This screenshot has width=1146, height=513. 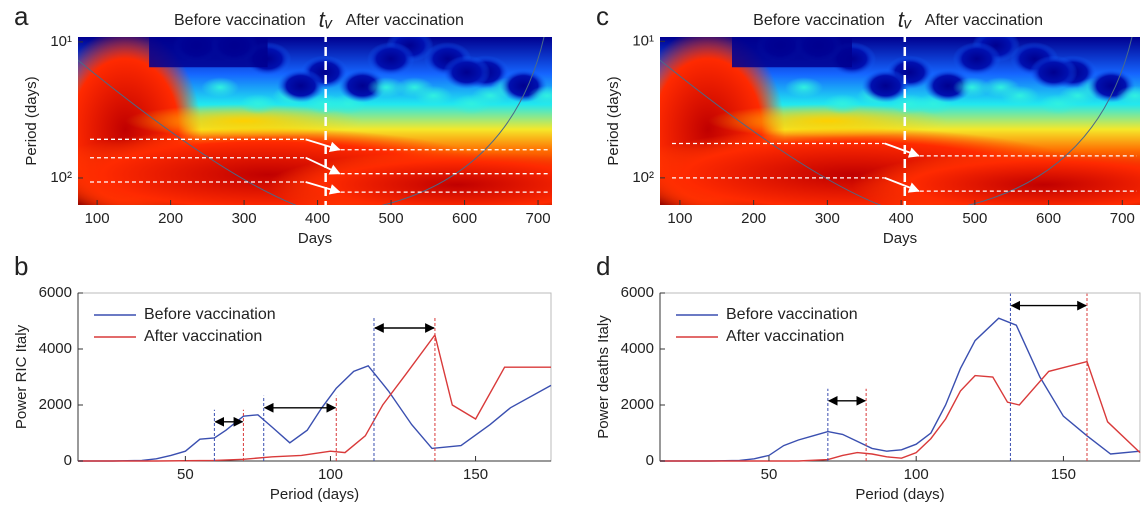 I want to click on y-axis-label: Power RIC Italy, so click(x=21, y=376).